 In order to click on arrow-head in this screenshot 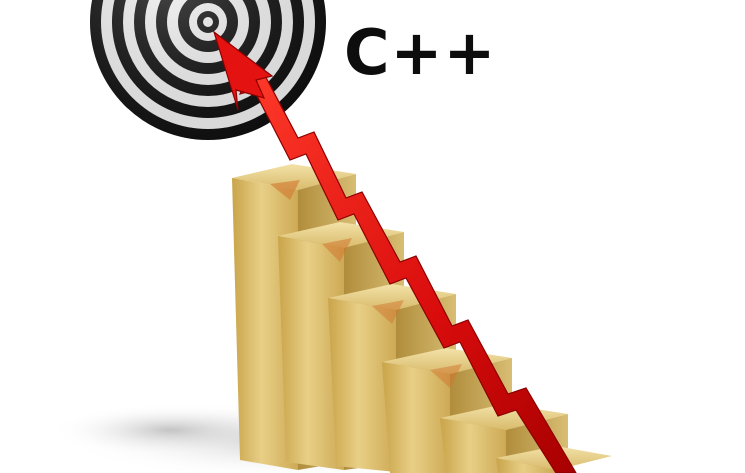, I will do `click(243, 70)`.